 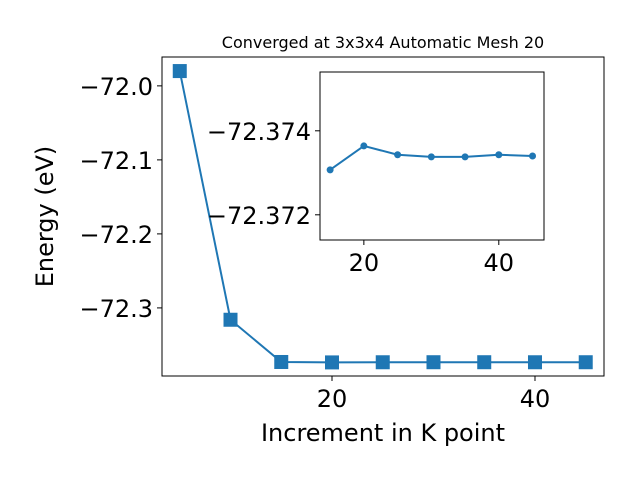 What do you see at coordinates (45, 217) in the screenshot?
I see `y-axis-label: Energy (eV)` at bounding box center [45, 217].